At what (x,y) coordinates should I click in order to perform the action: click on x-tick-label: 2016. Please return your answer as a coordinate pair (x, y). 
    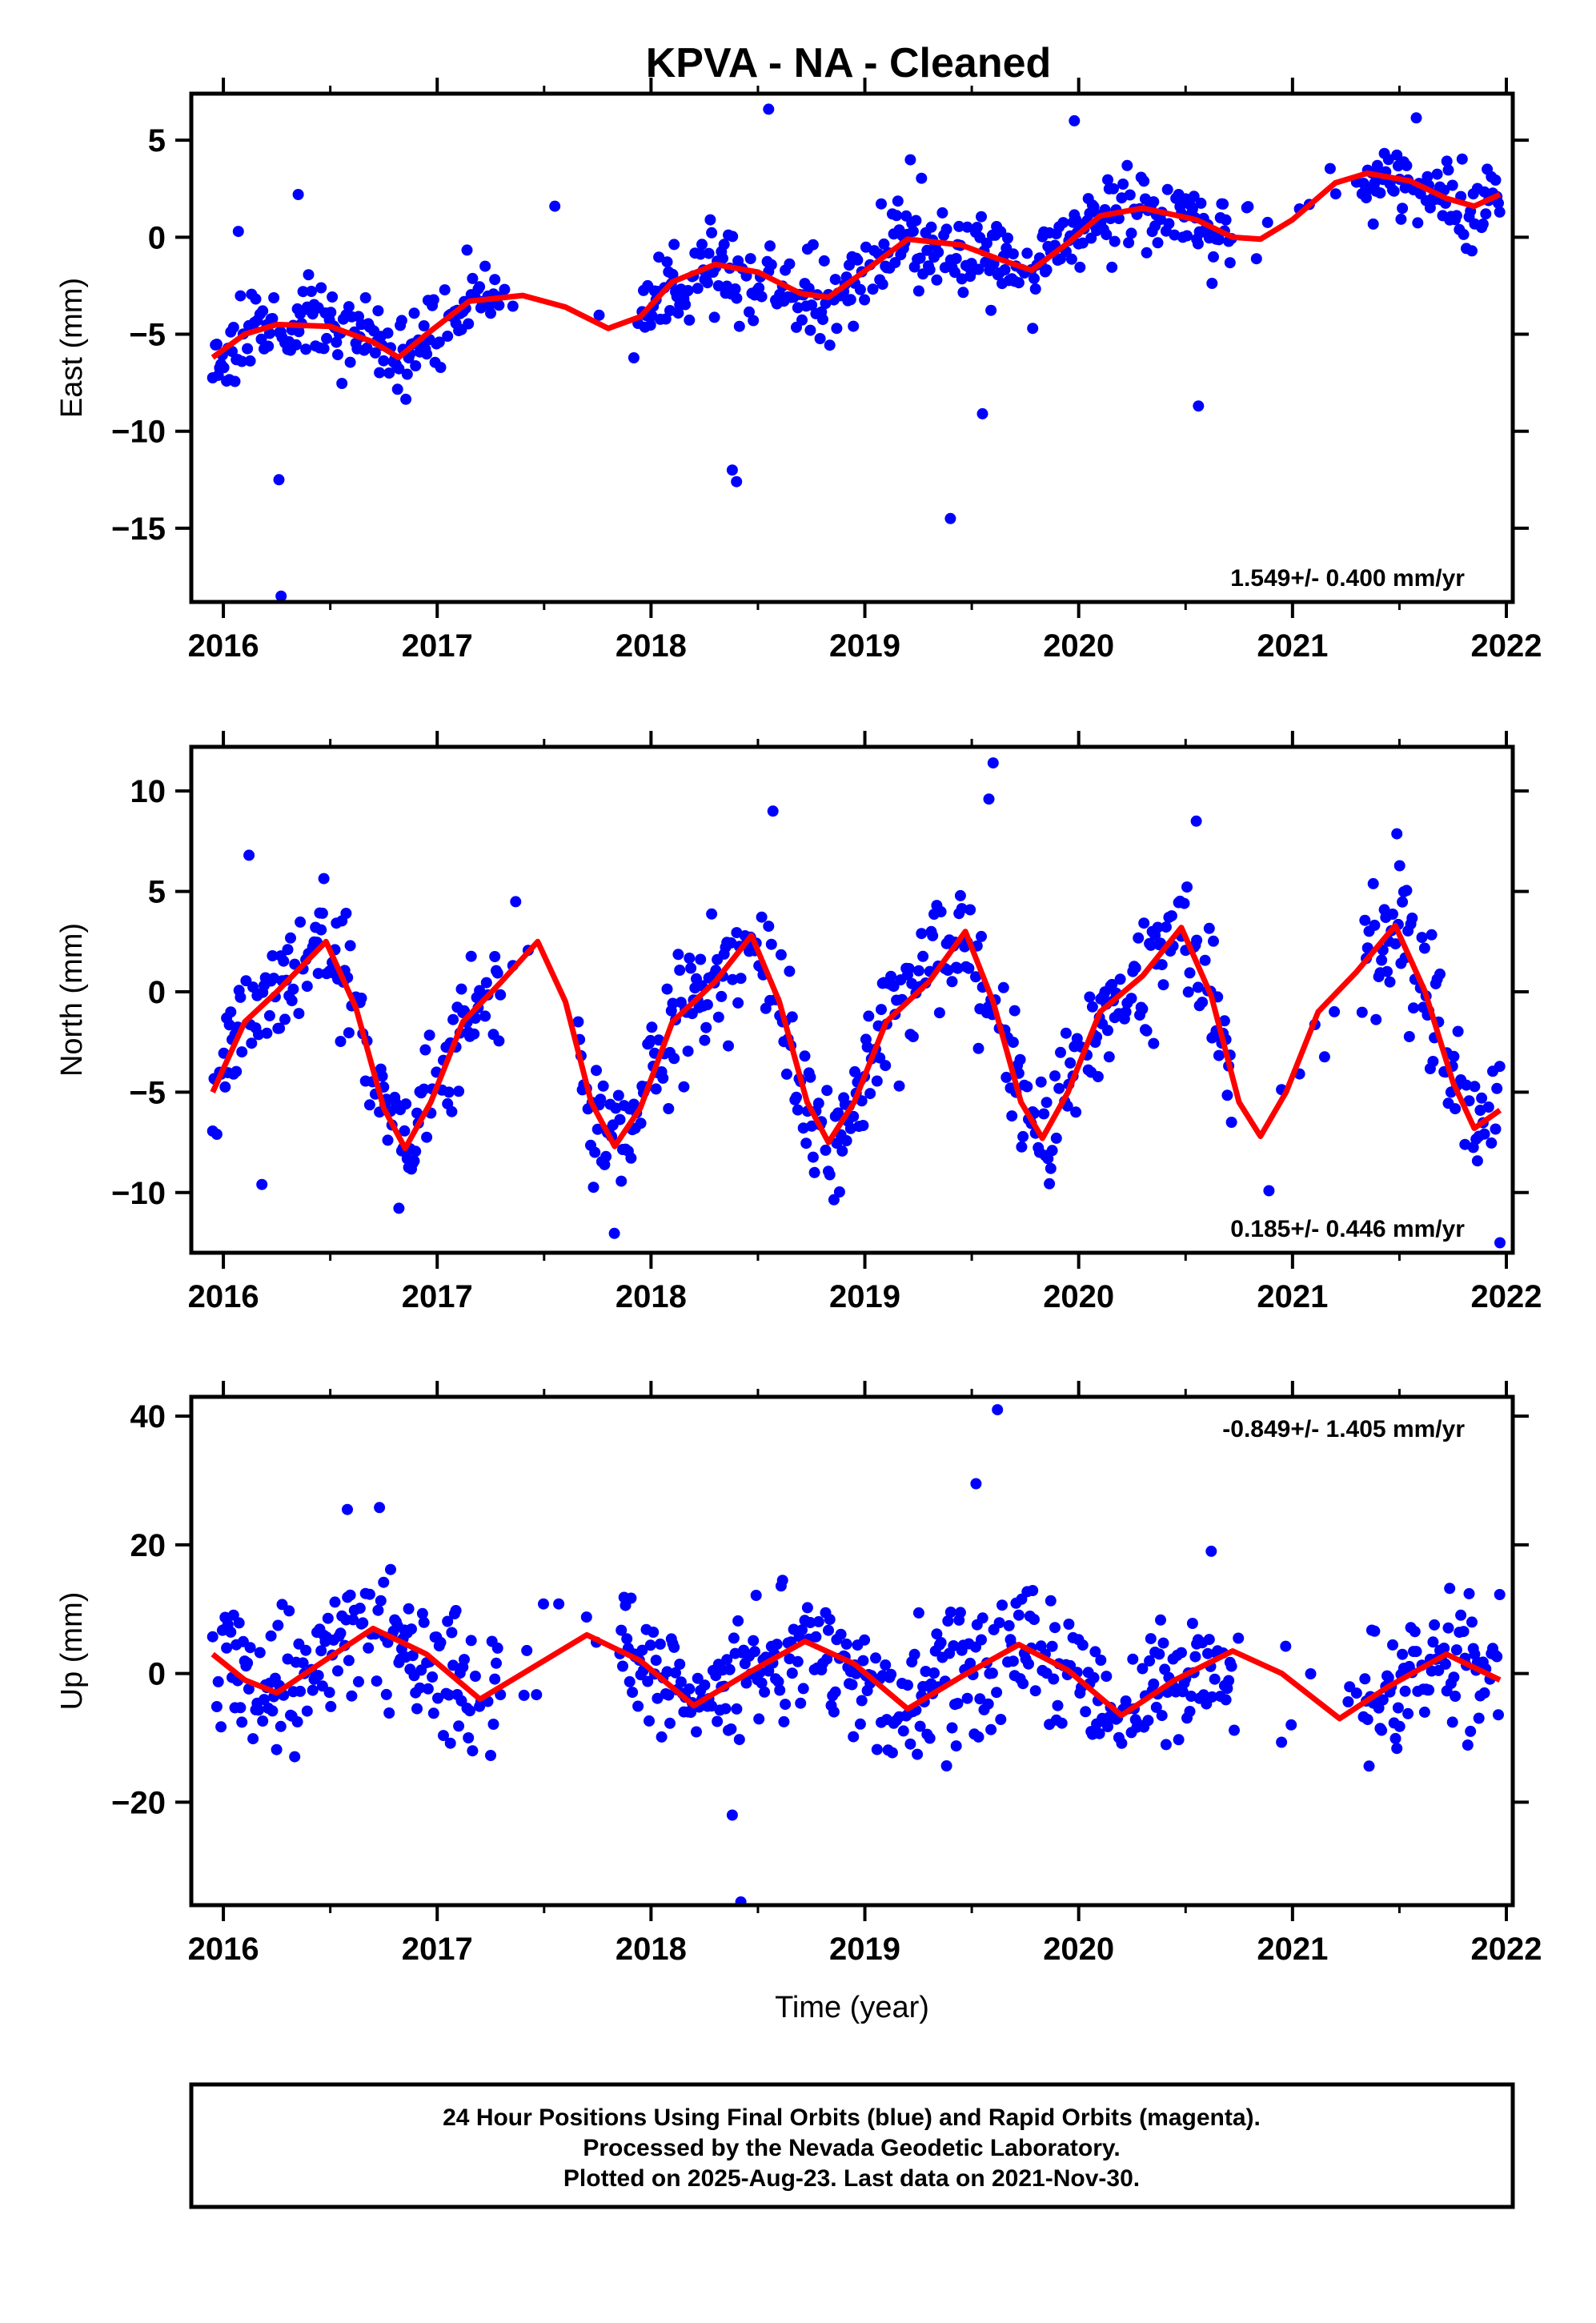
    Looking at the image, I should click on (223, 1949).